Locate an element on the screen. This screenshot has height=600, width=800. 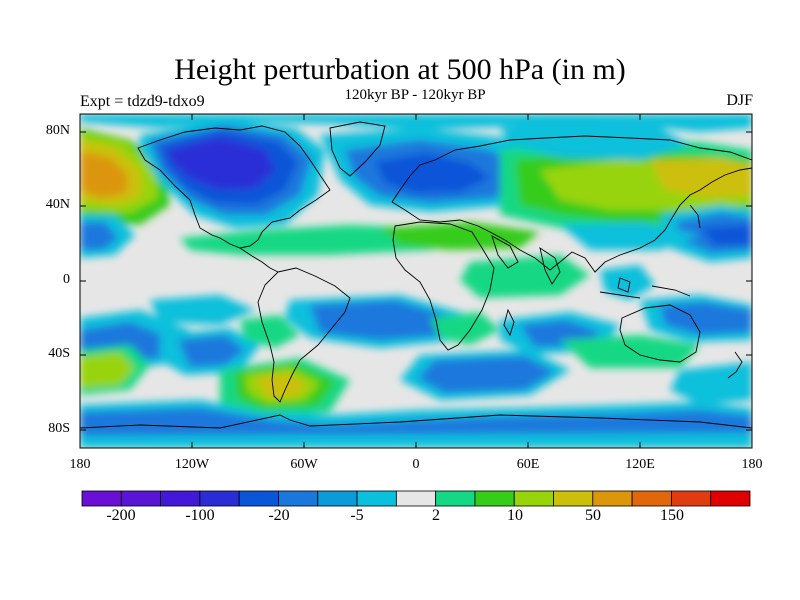
lon-label-180e: 180 is located at coordinates (752, 464).